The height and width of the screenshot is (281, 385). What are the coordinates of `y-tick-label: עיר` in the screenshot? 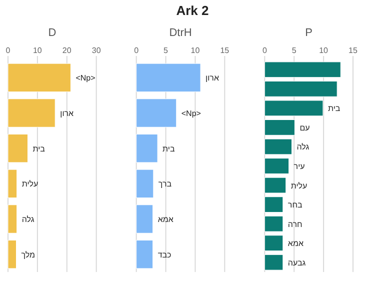 It's located at (300, 166).